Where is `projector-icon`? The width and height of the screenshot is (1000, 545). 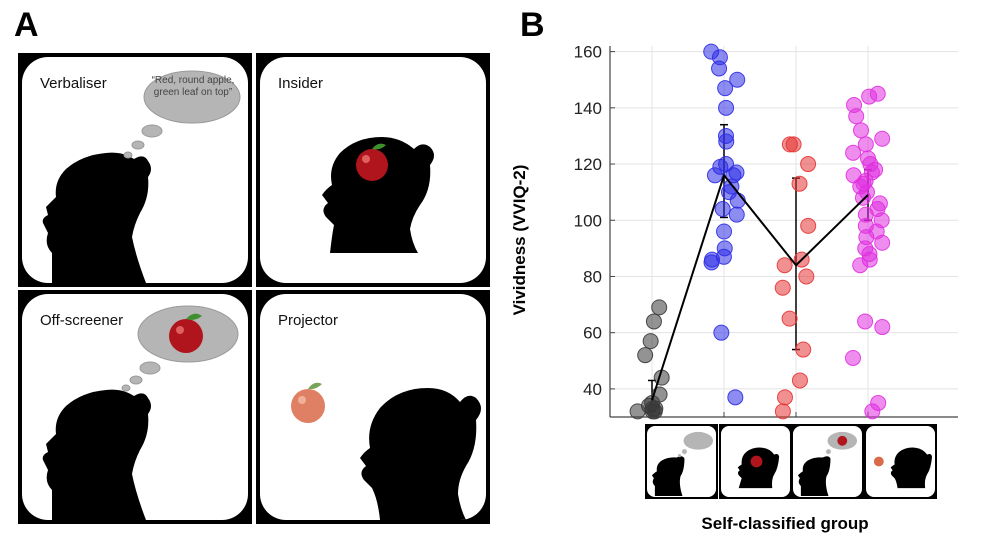
projector-icon is located at coordinates (903, 468).